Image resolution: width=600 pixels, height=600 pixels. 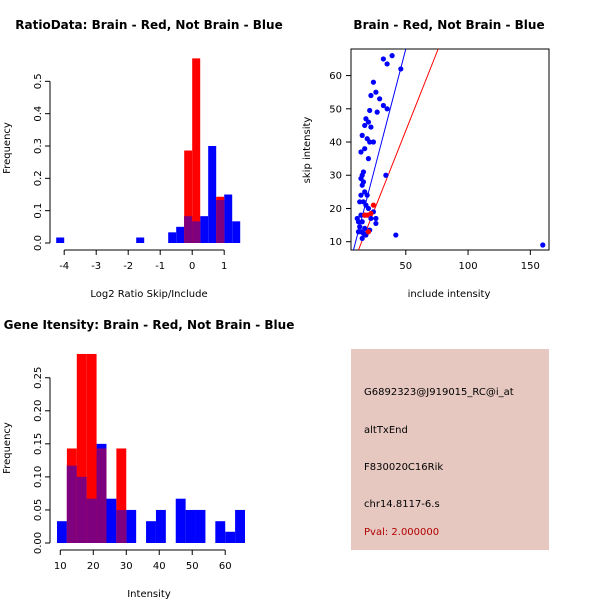 I want to click on intensity-x-axis: 10 20 30 40 50 60, so click(x=143, y=560).